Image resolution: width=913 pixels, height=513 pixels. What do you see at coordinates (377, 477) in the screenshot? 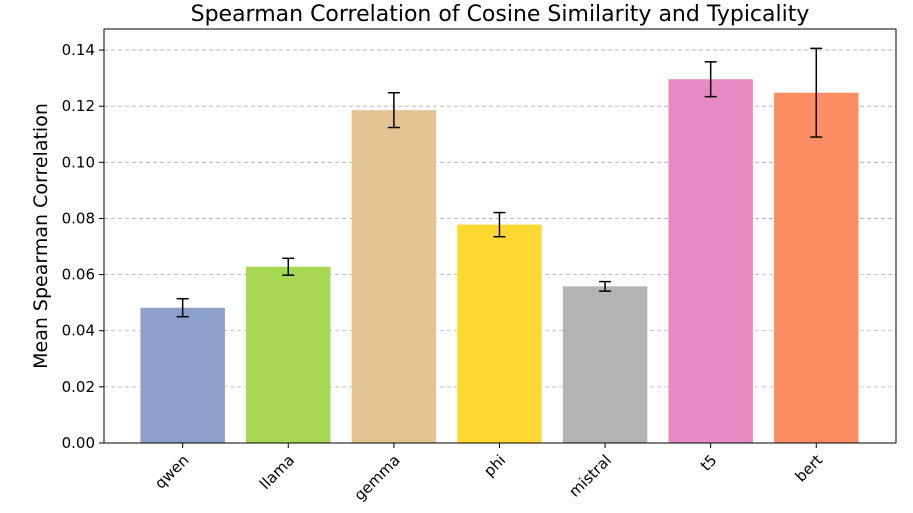
I see `x-tick-label-gemma: gemma` at bounding box center [377, 477].